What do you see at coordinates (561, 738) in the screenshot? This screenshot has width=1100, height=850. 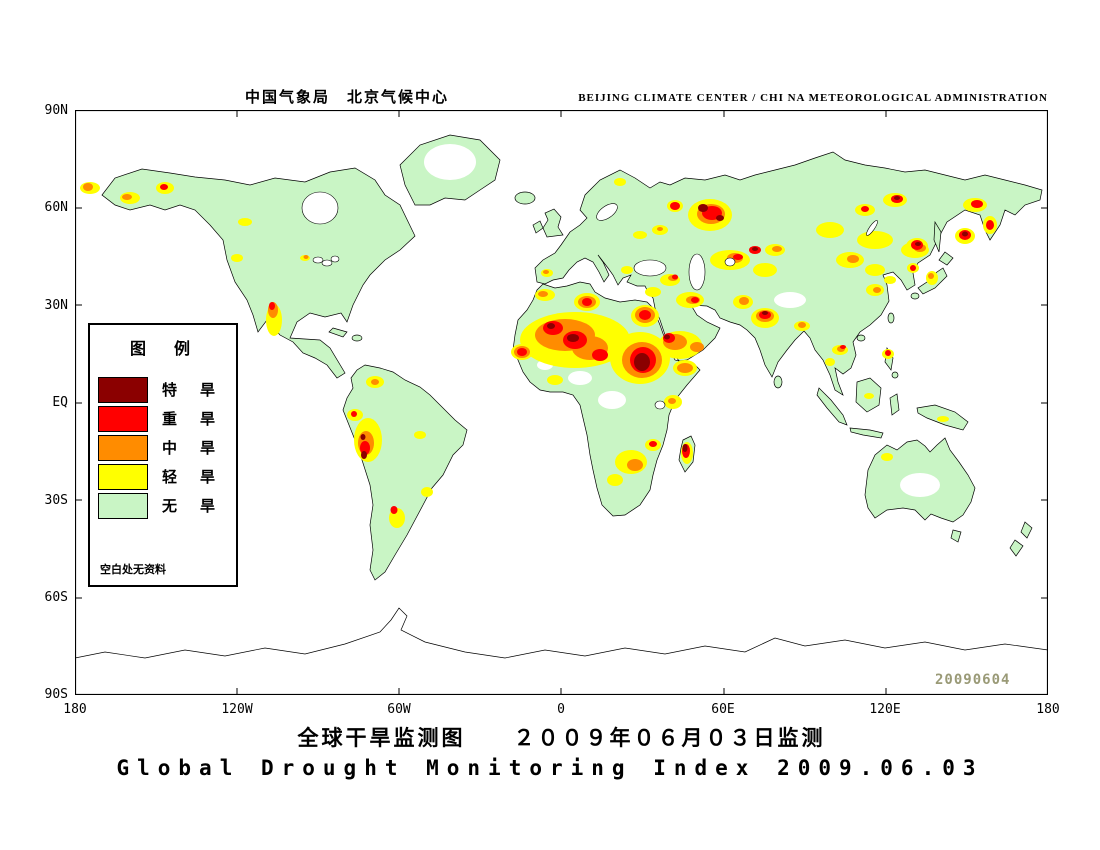 I see `footer-title-chinese: 全球干旱监测图 ２００９年０６月０３日监测` at bounding box center [561, 738].